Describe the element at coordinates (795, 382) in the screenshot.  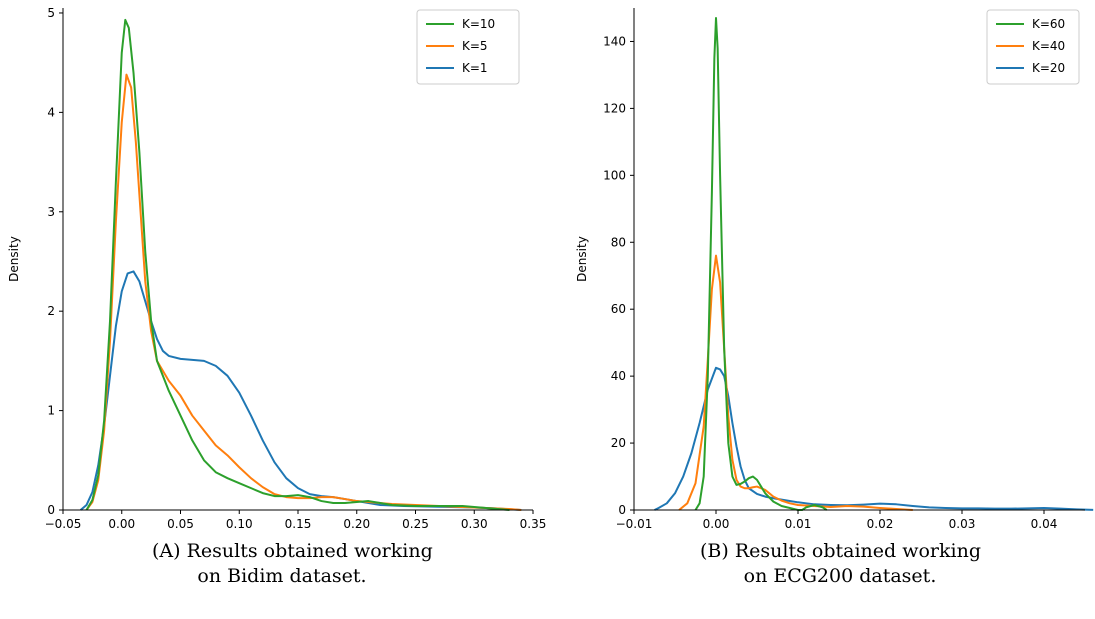
I see `chart-b-series-k40-line` at that location.